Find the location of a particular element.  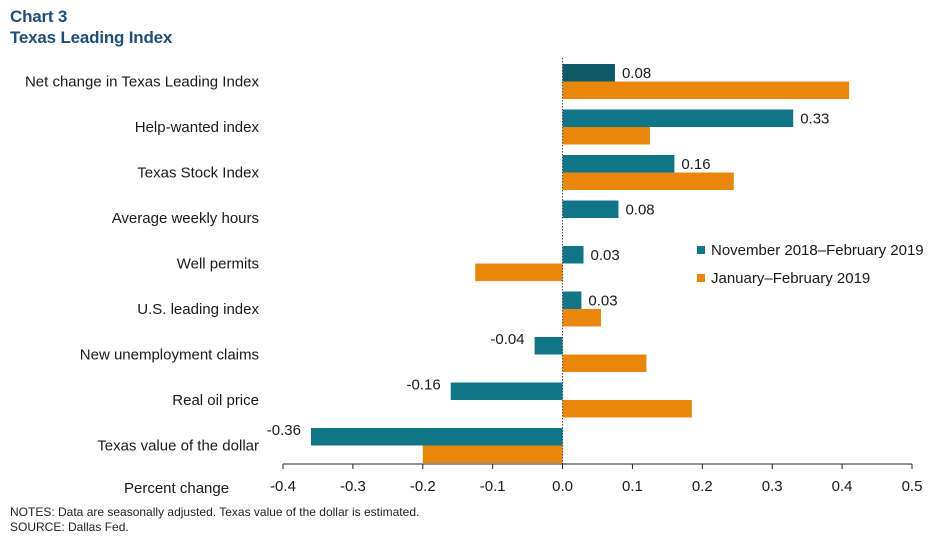

x-tick-label: 0.0 is located at coordinates (562, 486).